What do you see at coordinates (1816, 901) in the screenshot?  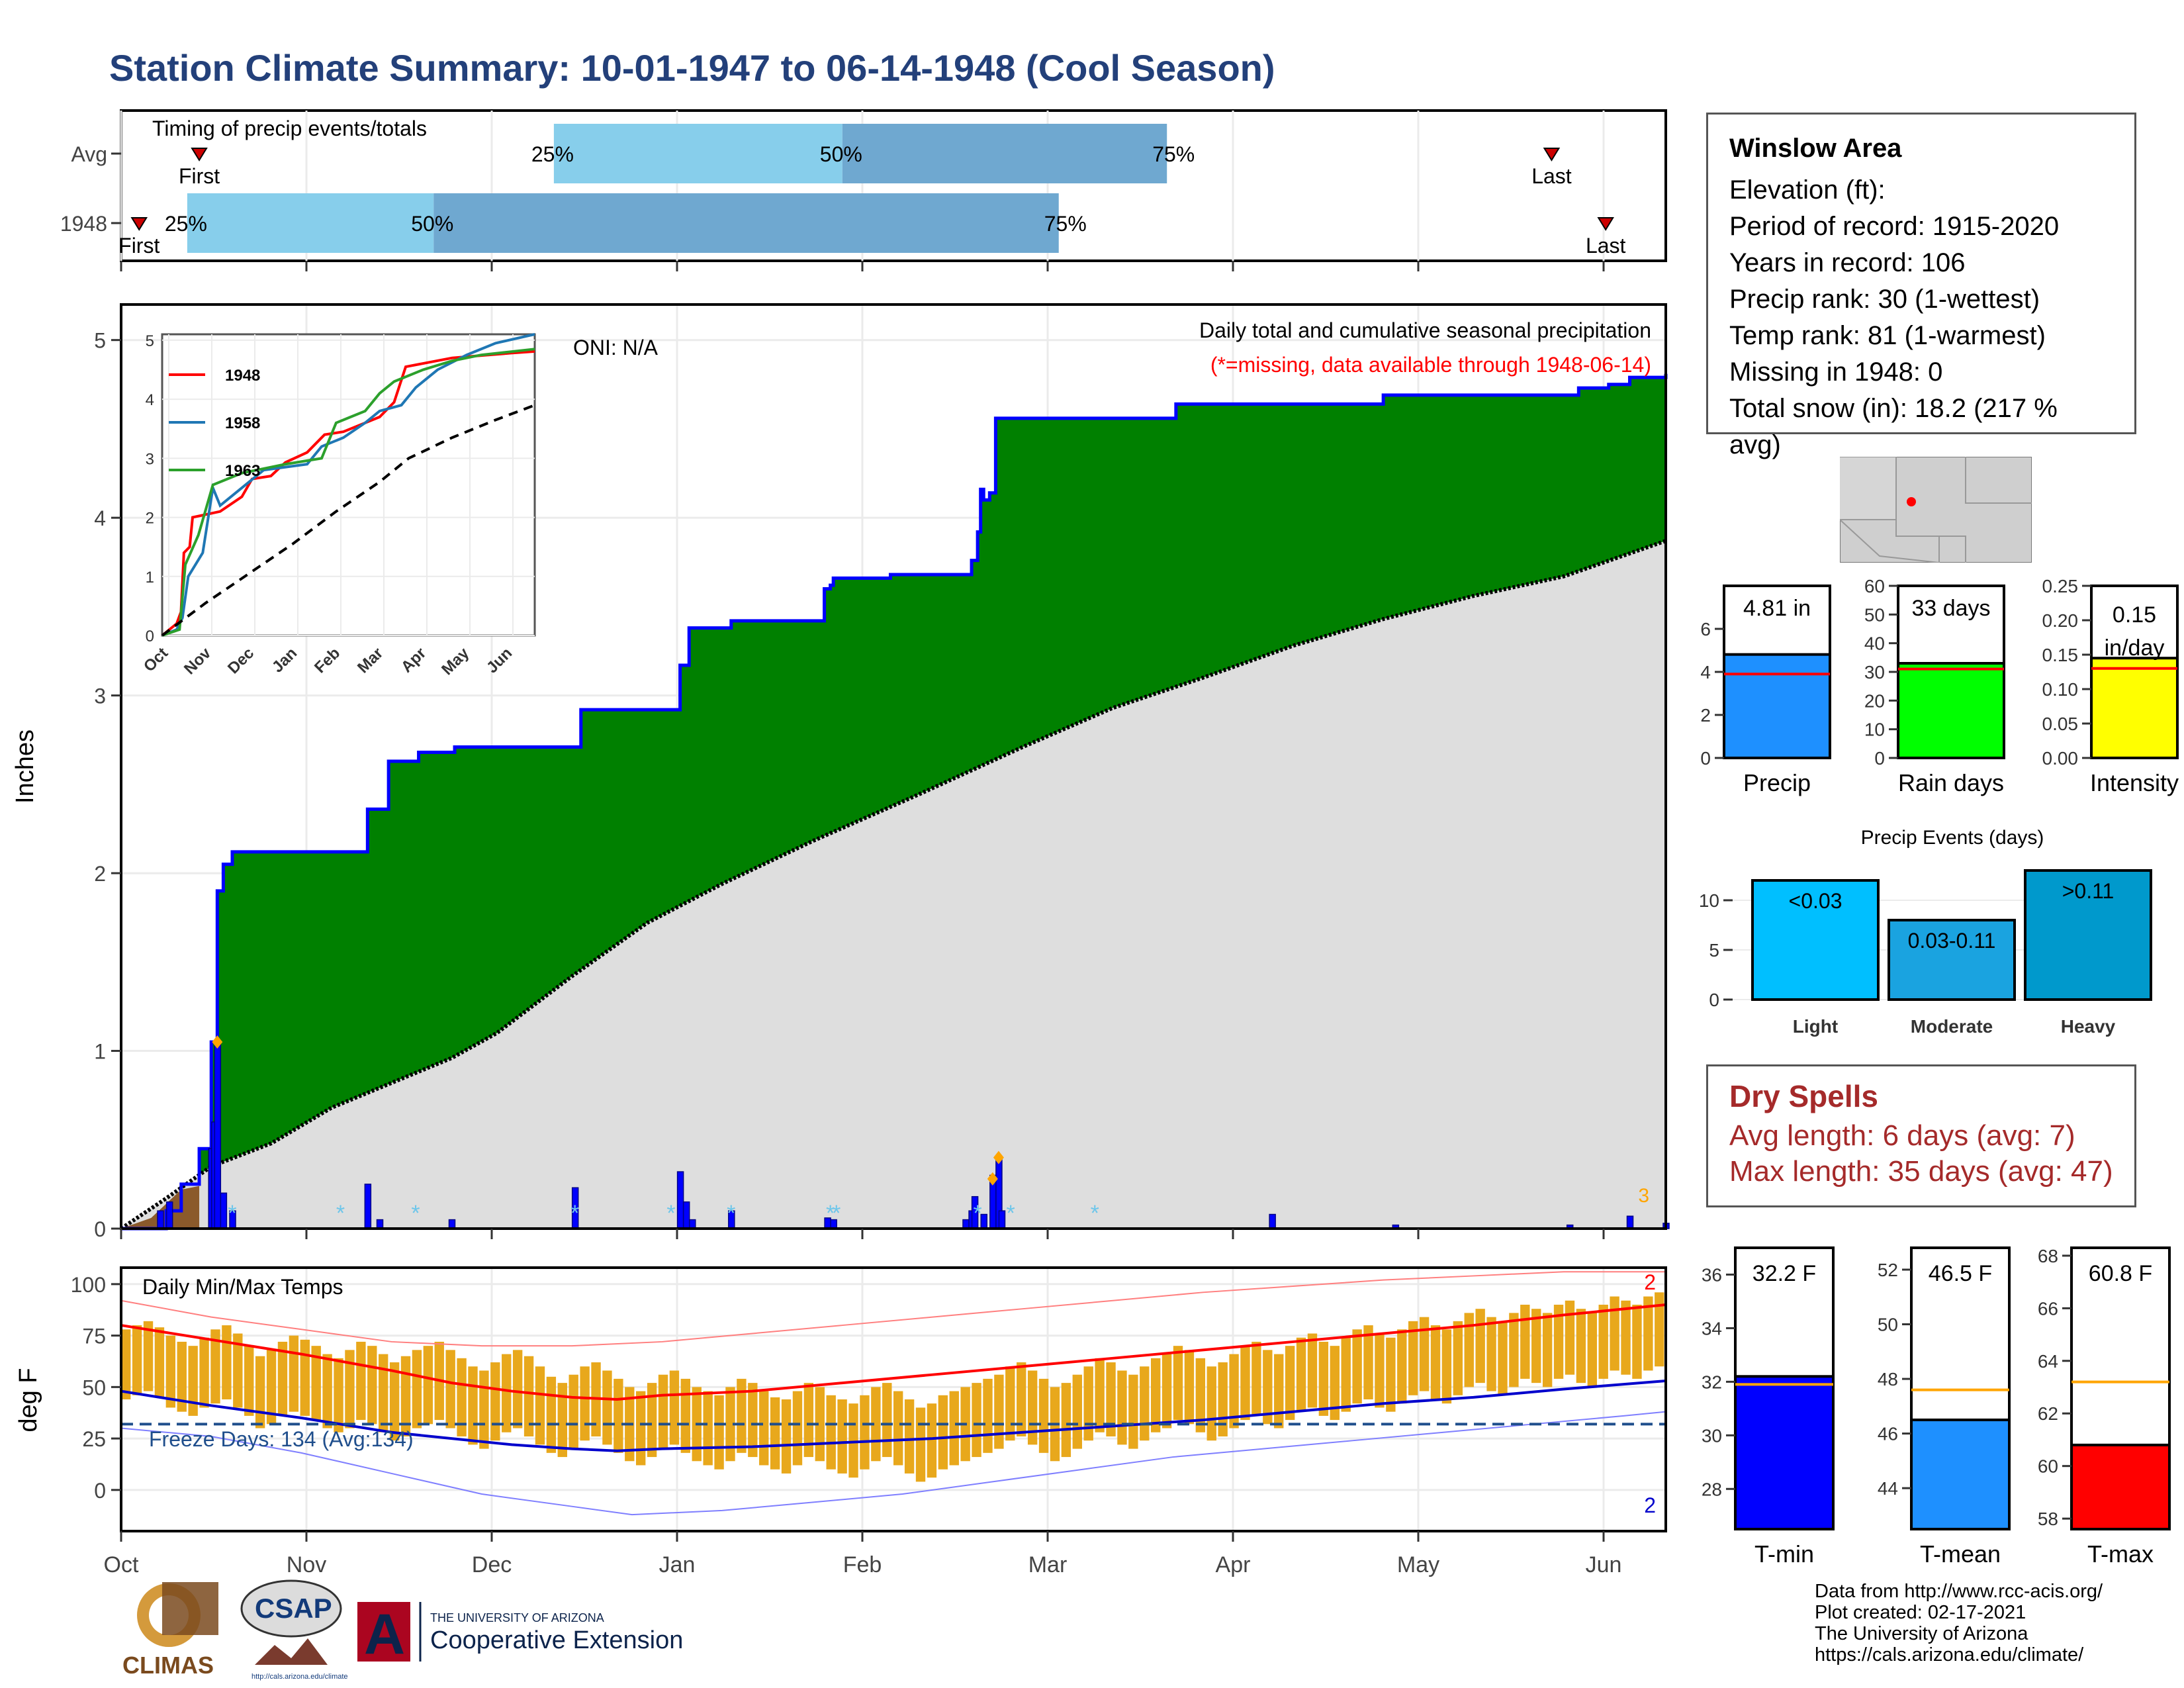 I see `precip-events-bar-label: <0.03` at bounding box center [1816, 901].